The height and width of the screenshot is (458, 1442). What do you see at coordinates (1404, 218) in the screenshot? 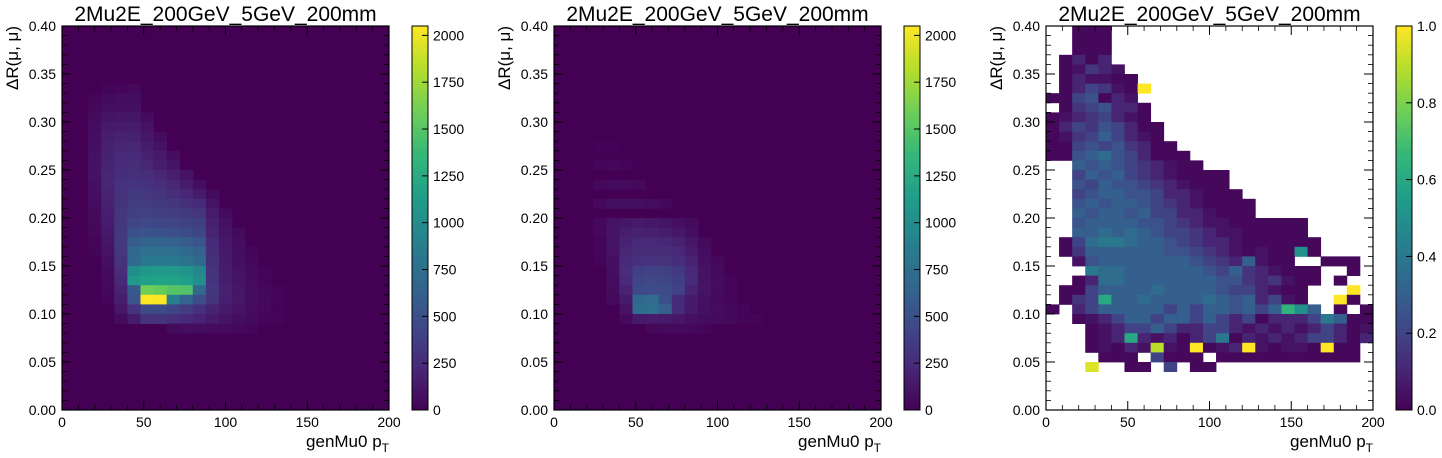
I see `colorbar-frame` at bounding box center [1404, 218].